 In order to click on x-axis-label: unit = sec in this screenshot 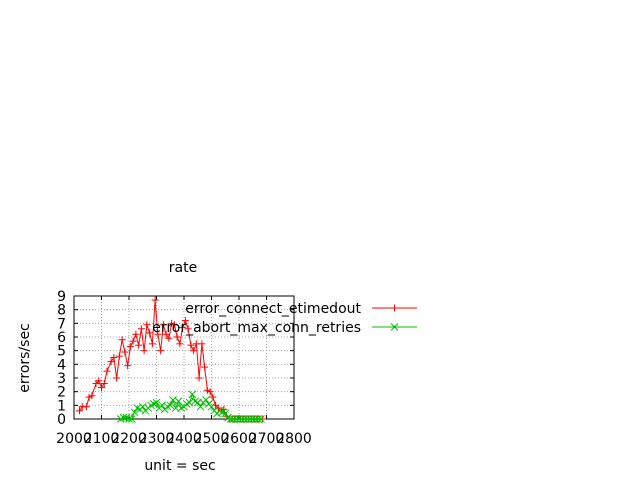, I will do `click(179, 466)`.